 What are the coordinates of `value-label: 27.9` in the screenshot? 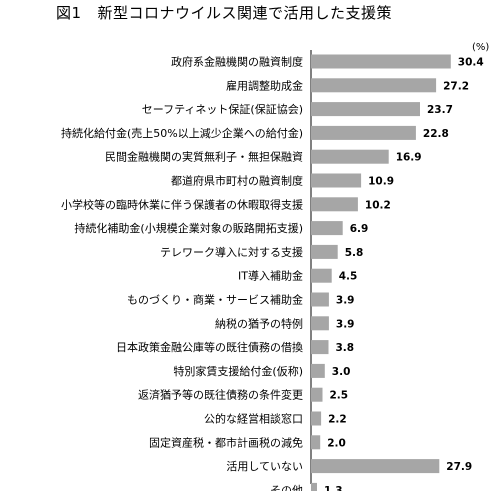 It's located at (459, 467).